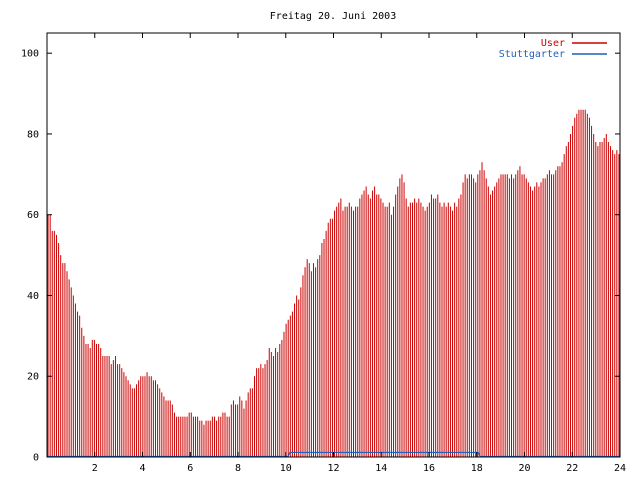 Image resolution: width=640 pixels, height=480 pixels. What do you see at coordinates (553, 43) in the screenshot?
I see `legend-user-label: User` at bounding box center [553, 43].